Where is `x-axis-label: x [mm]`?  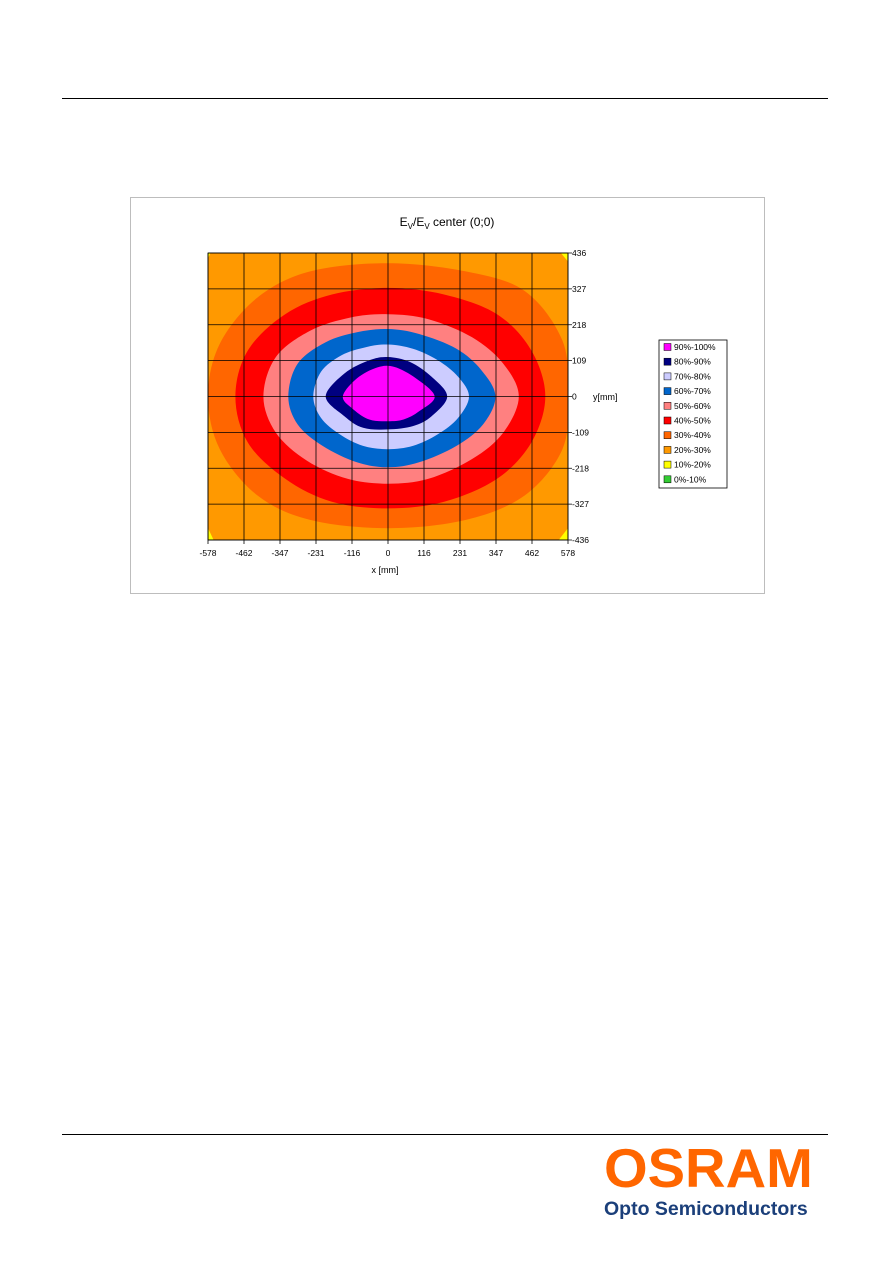 x-axis-label: x [mm] is located at coordinates (385, 570).